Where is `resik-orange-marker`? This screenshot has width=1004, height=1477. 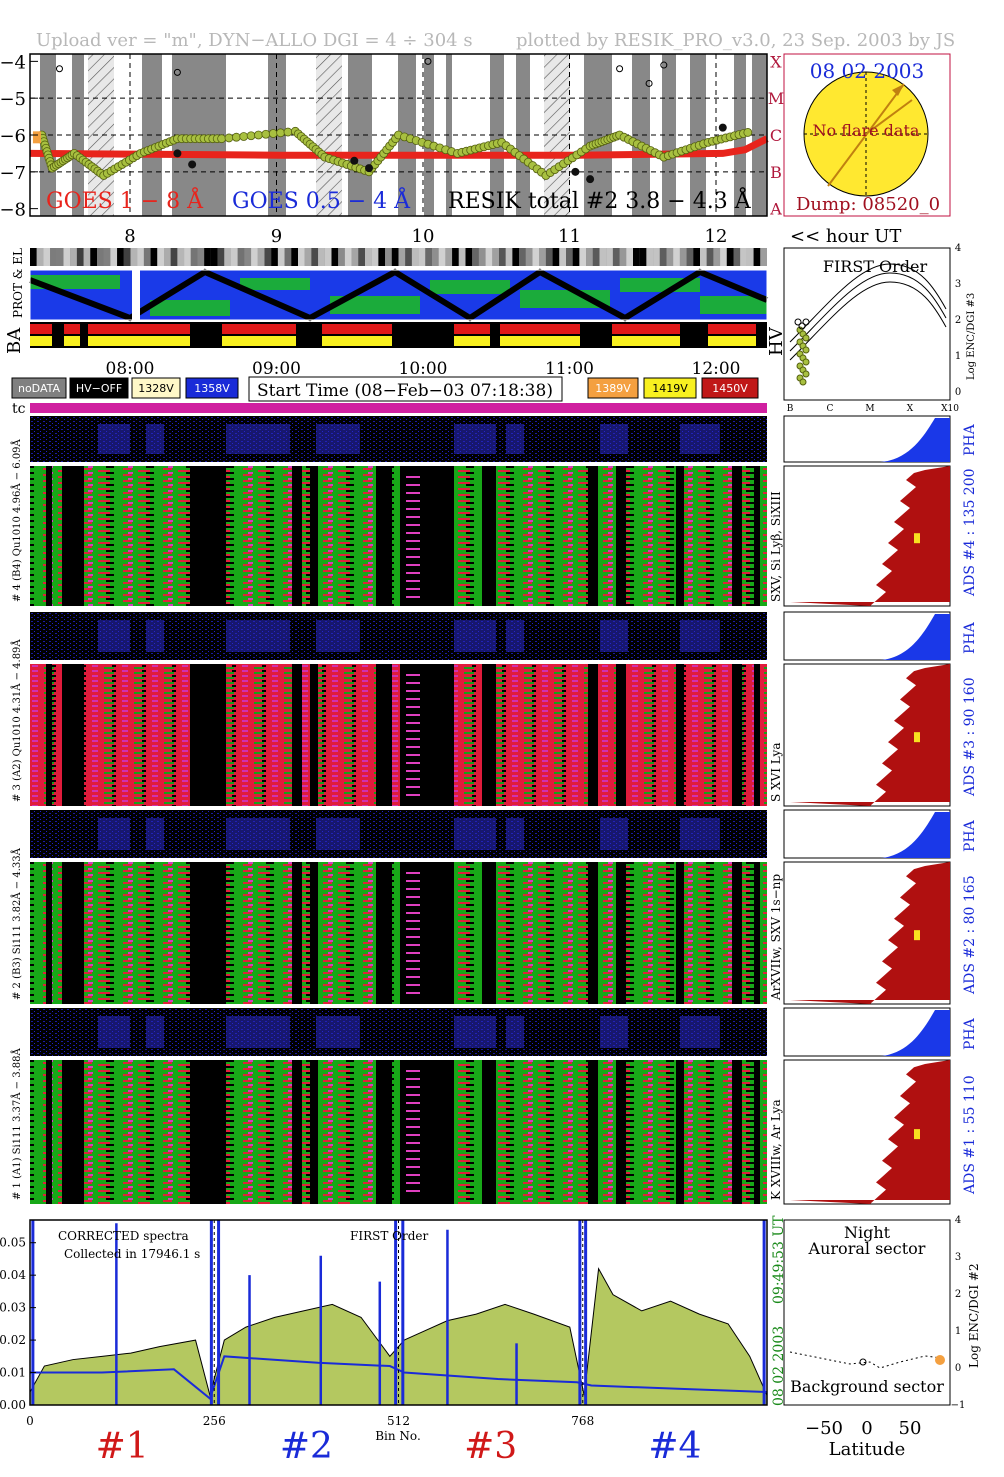 resik-orange-marker is located at coordinates (36, 137).